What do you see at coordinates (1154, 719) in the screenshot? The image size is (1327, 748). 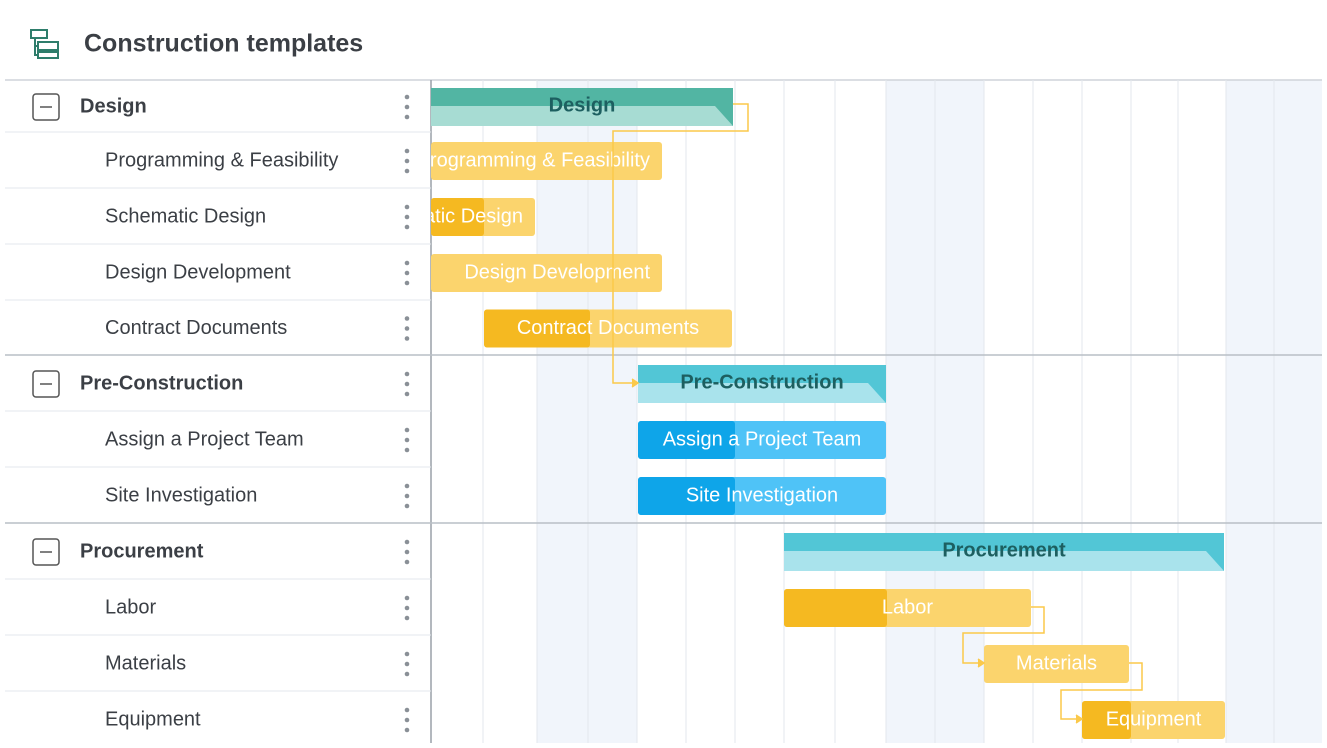 I see `task-label: Equipment` at bounding box center [1154, 719].